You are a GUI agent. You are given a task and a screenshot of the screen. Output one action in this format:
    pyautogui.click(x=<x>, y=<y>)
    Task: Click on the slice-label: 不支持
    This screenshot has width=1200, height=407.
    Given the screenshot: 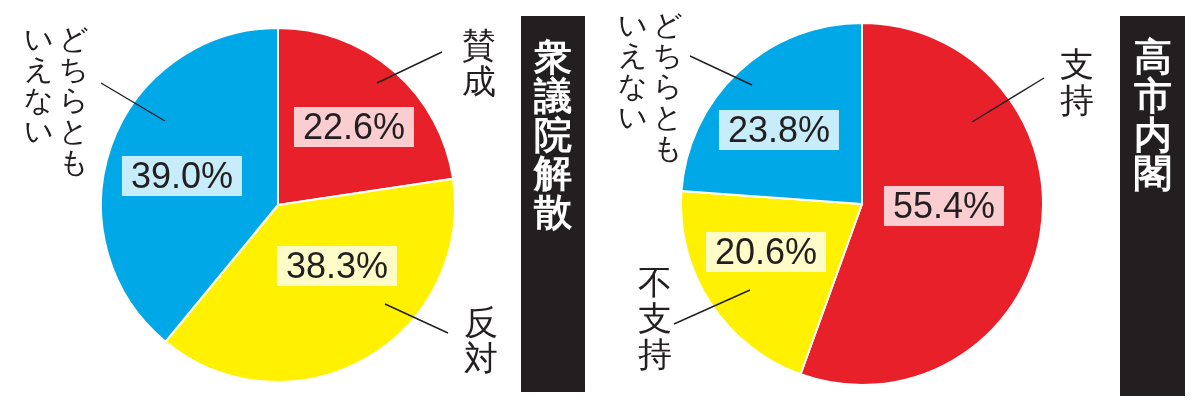 What is the action you would take?
    pyautogui.click(x=654, y=318)
    